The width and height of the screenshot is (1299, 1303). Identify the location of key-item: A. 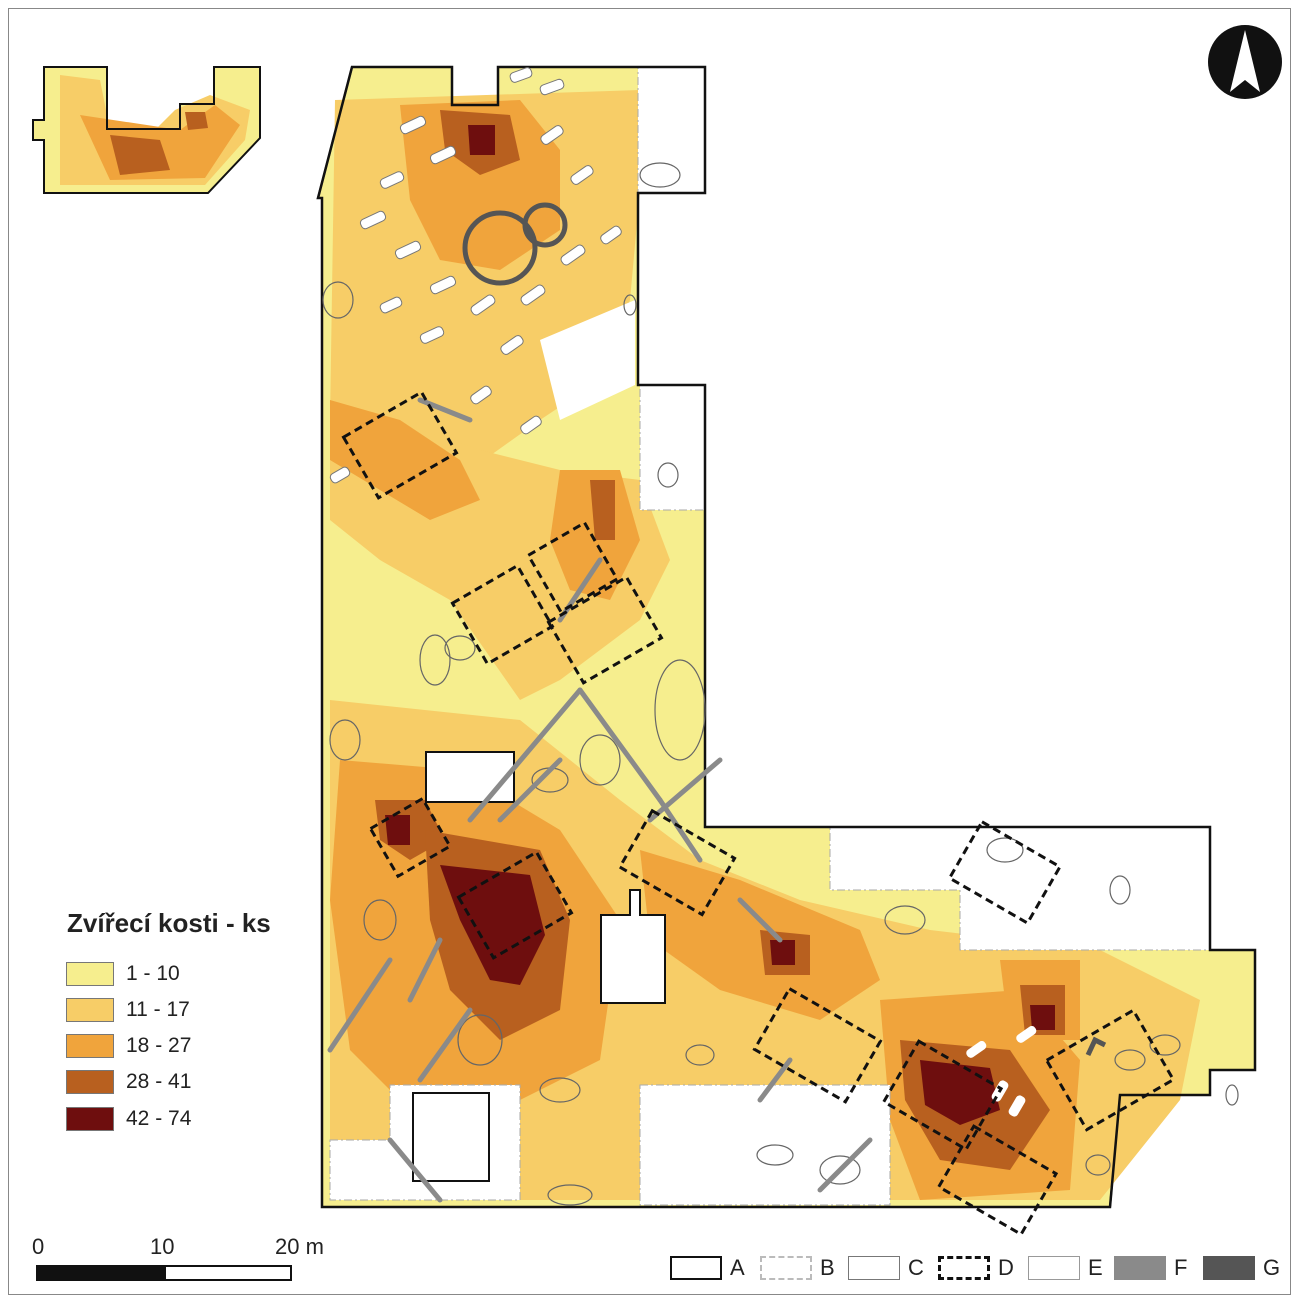
(707, 1268).